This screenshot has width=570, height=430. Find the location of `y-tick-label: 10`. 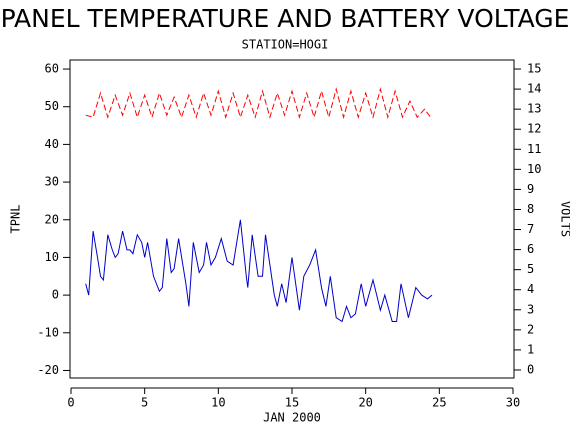

y-tick-label: 10 is located at coordinates (52, 257).